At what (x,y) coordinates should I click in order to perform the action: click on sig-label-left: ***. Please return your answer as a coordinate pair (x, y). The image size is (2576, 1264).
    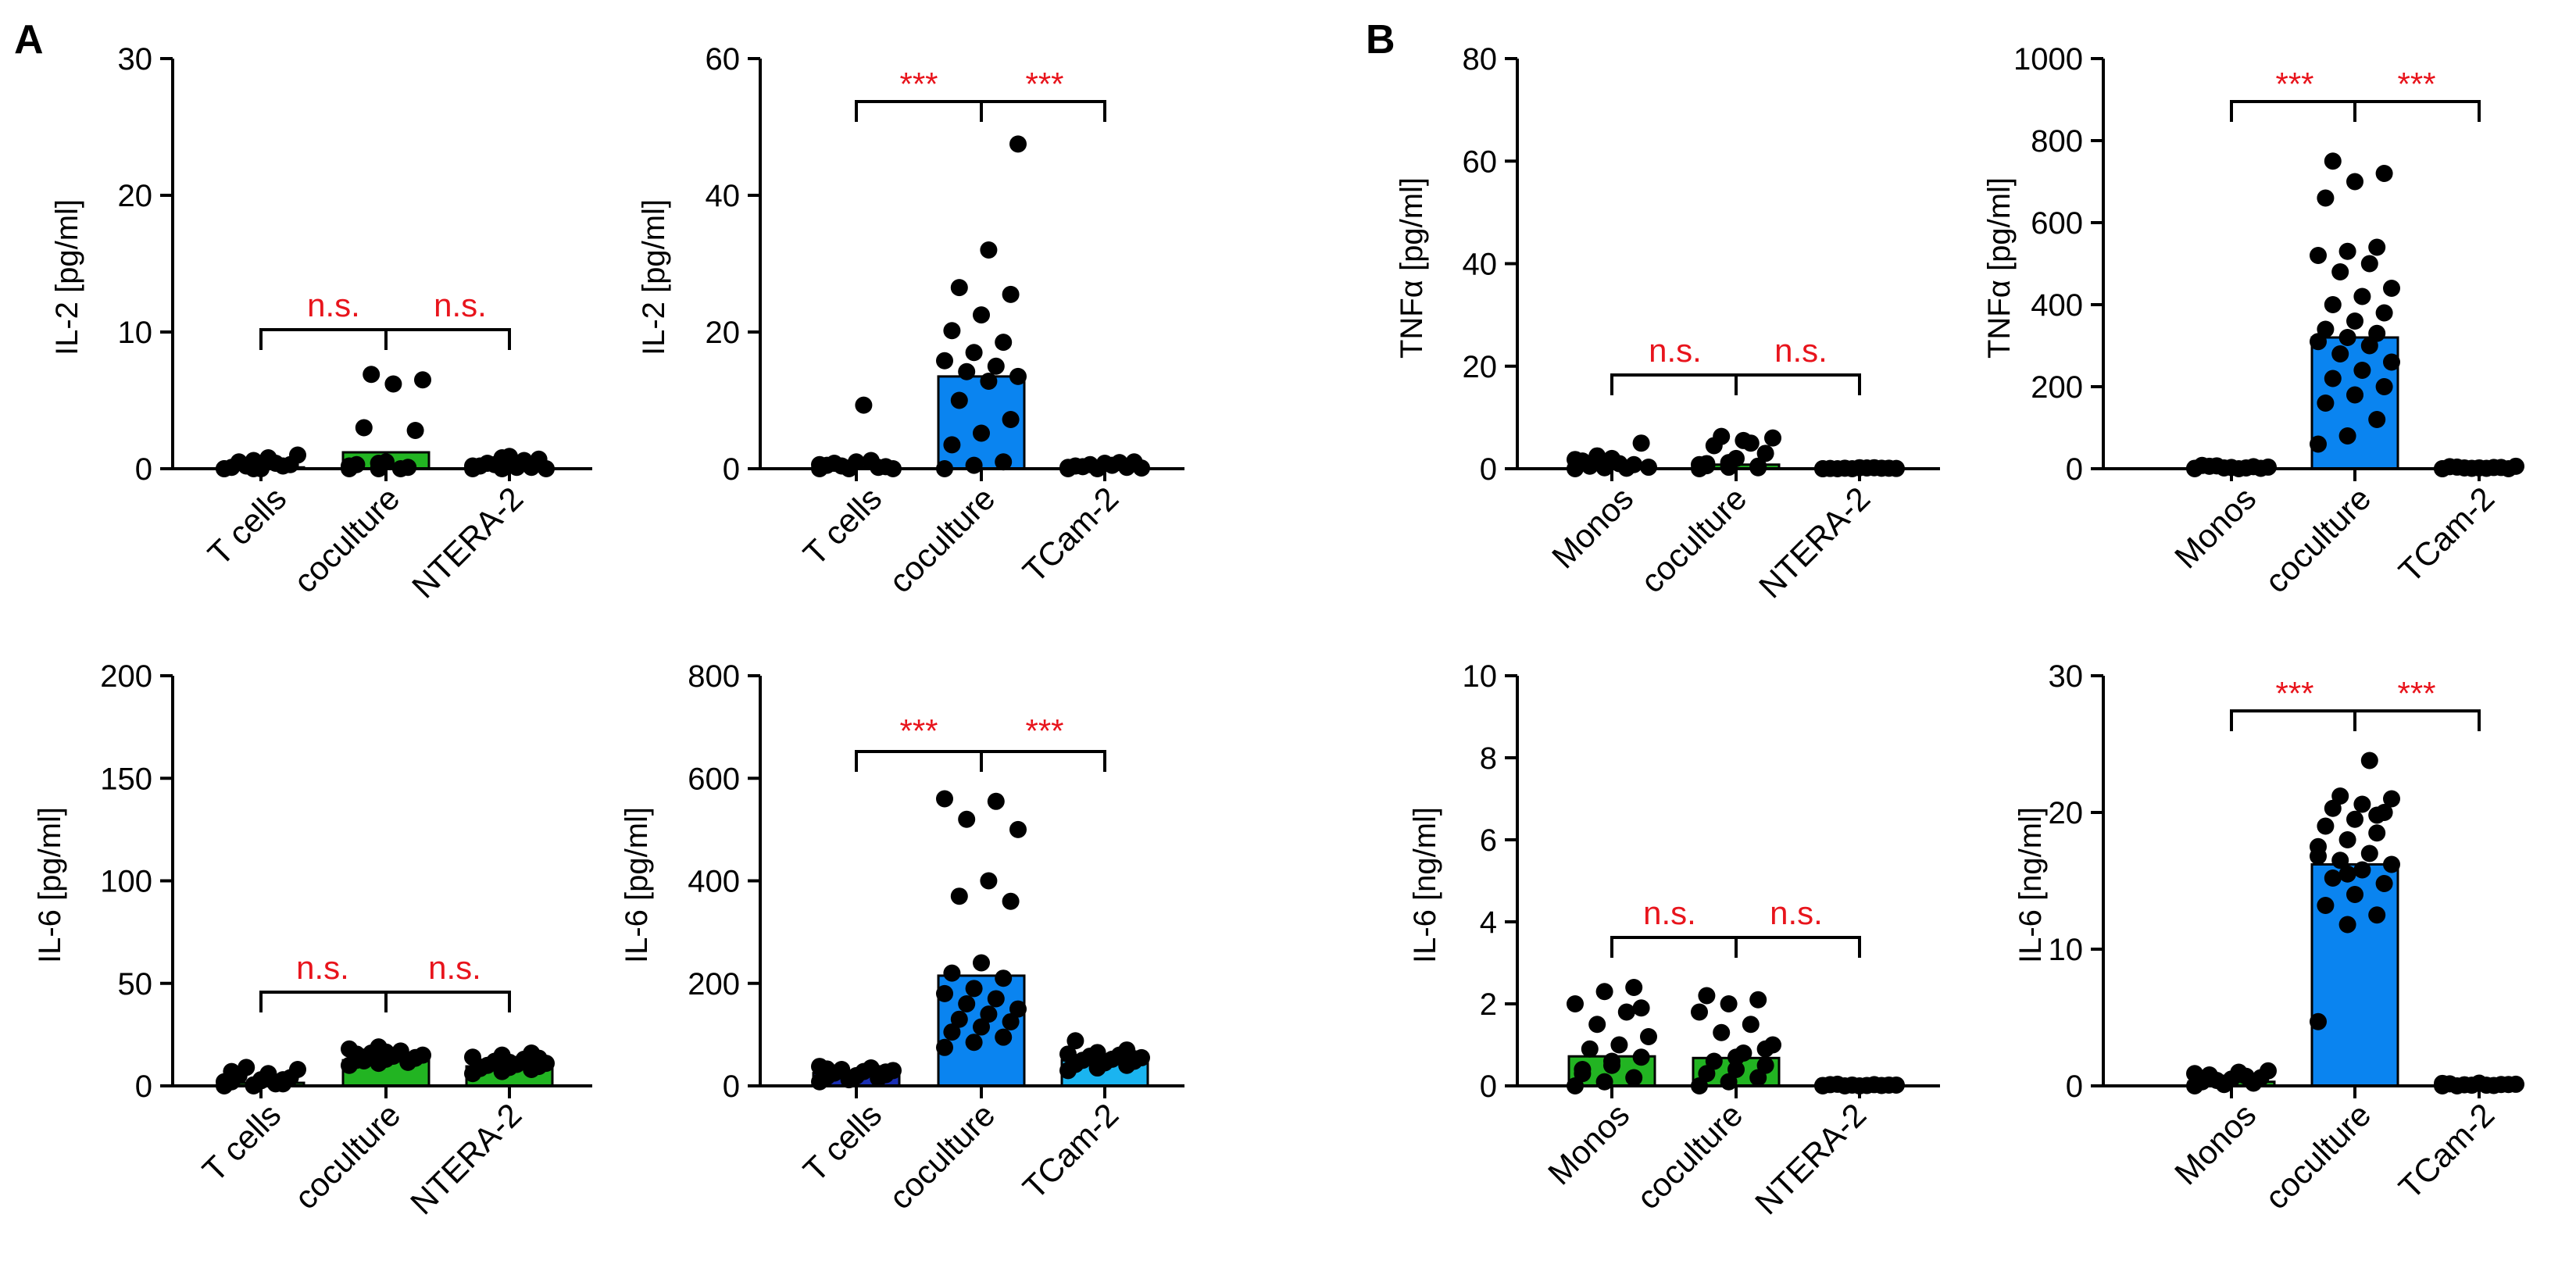
    Looking at the image, I should click on (2294, 84).